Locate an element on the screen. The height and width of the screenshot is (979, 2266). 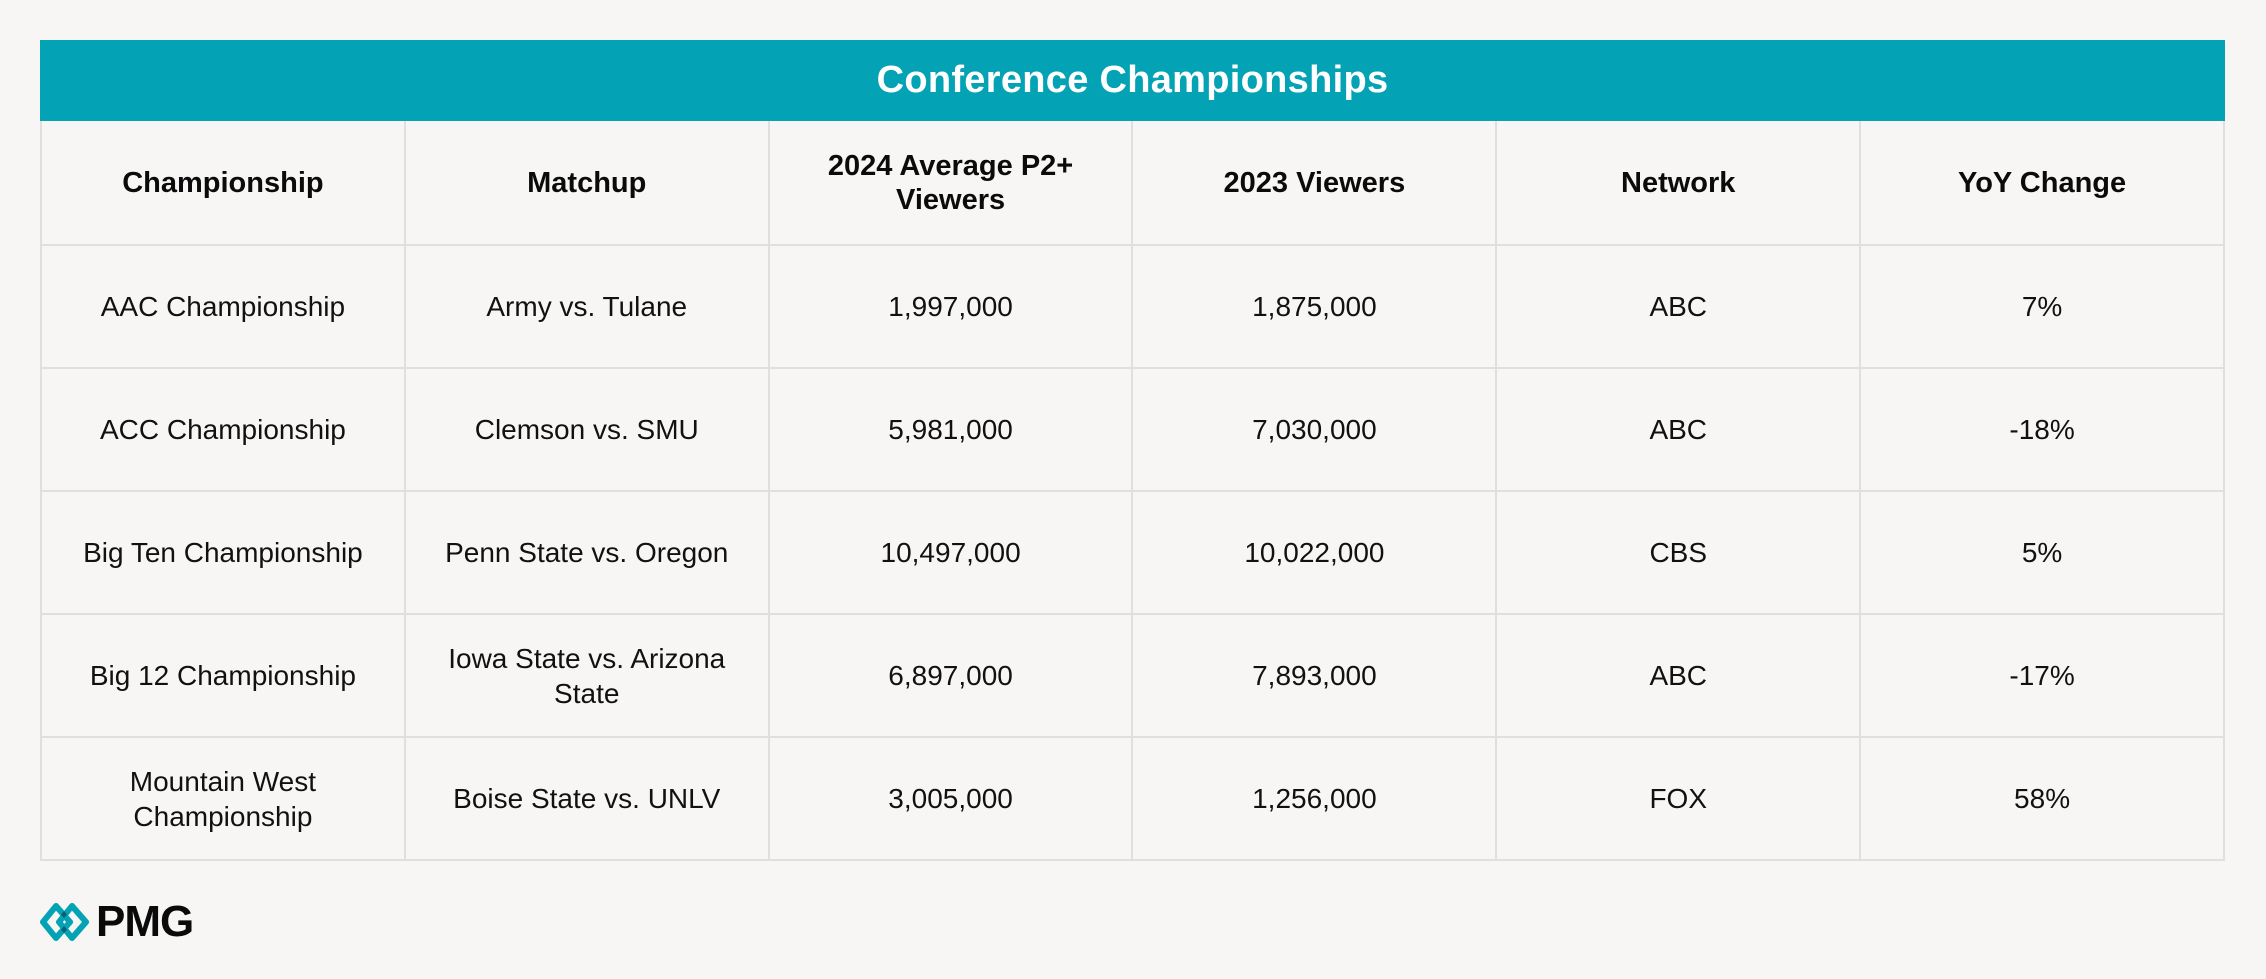
cell-matchup: Army vs. Tulane is located at coordinates (586, 306).